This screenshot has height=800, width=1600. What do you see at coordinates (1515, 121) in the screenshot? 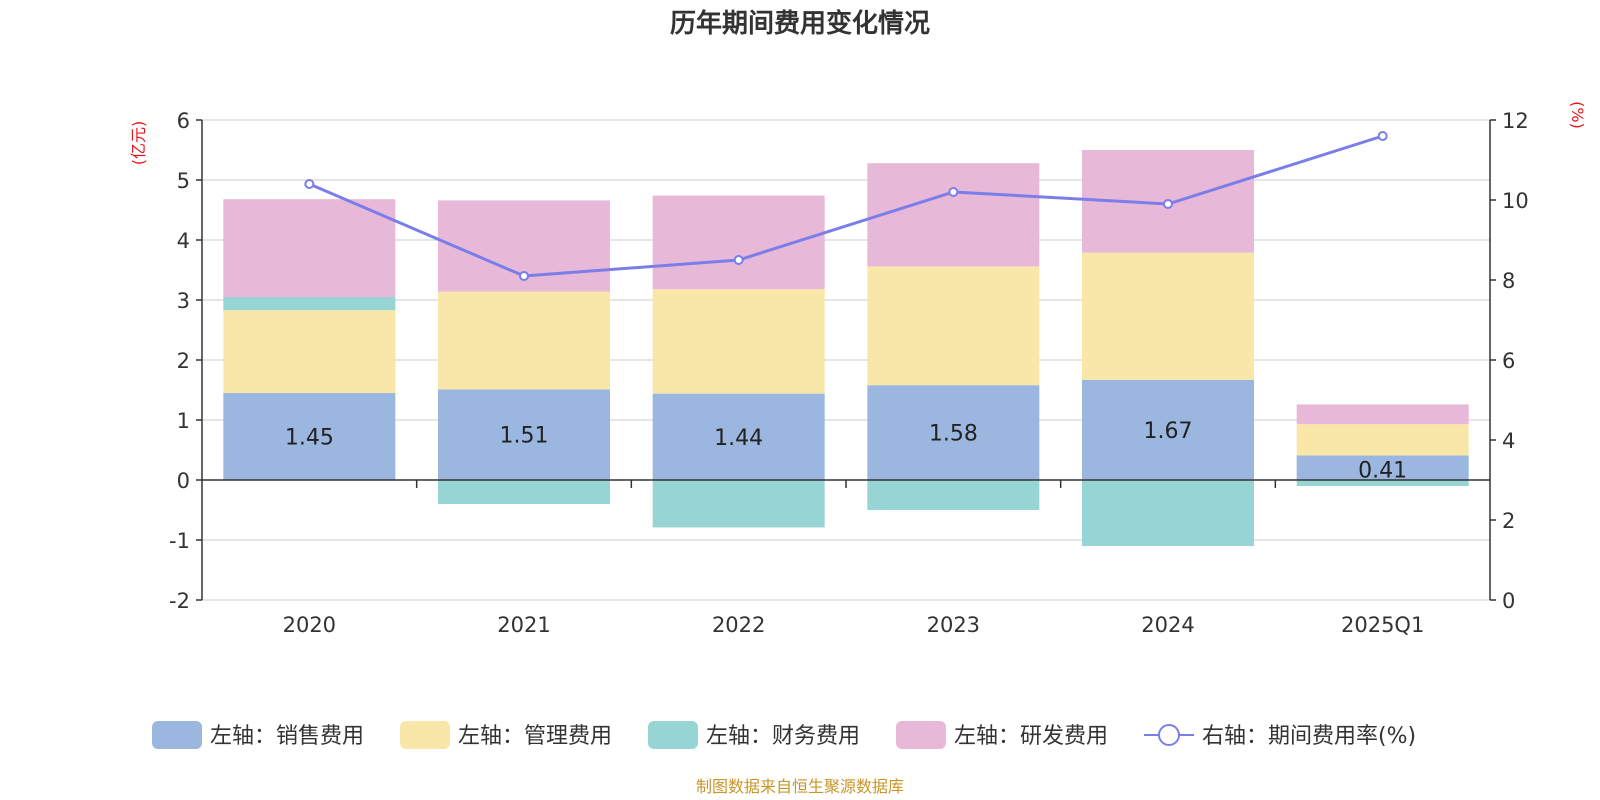
I see `right-axis-tick-label: 12` at bounding box center [1515, 121].